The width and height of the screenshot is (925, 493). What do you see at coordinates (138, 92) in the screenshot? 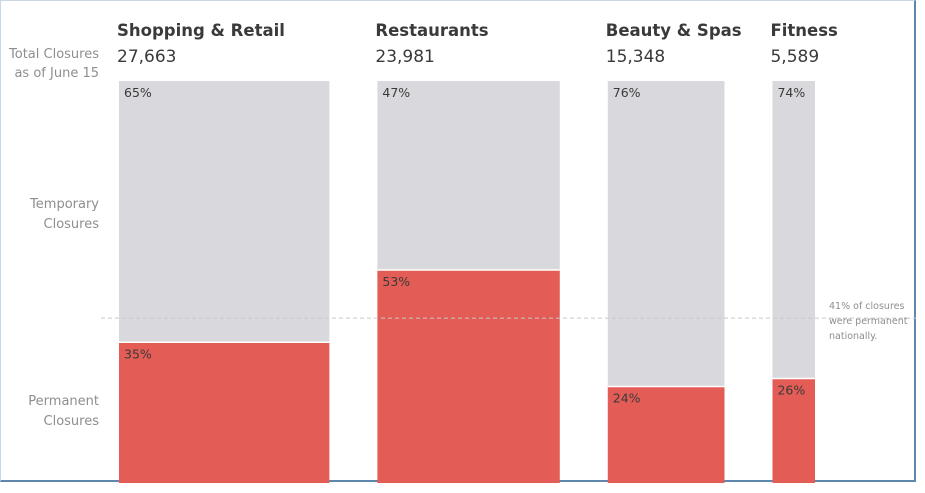
I see `temporary-pct-label-shopping-retail: 65%` at bounding box center [138, 92].